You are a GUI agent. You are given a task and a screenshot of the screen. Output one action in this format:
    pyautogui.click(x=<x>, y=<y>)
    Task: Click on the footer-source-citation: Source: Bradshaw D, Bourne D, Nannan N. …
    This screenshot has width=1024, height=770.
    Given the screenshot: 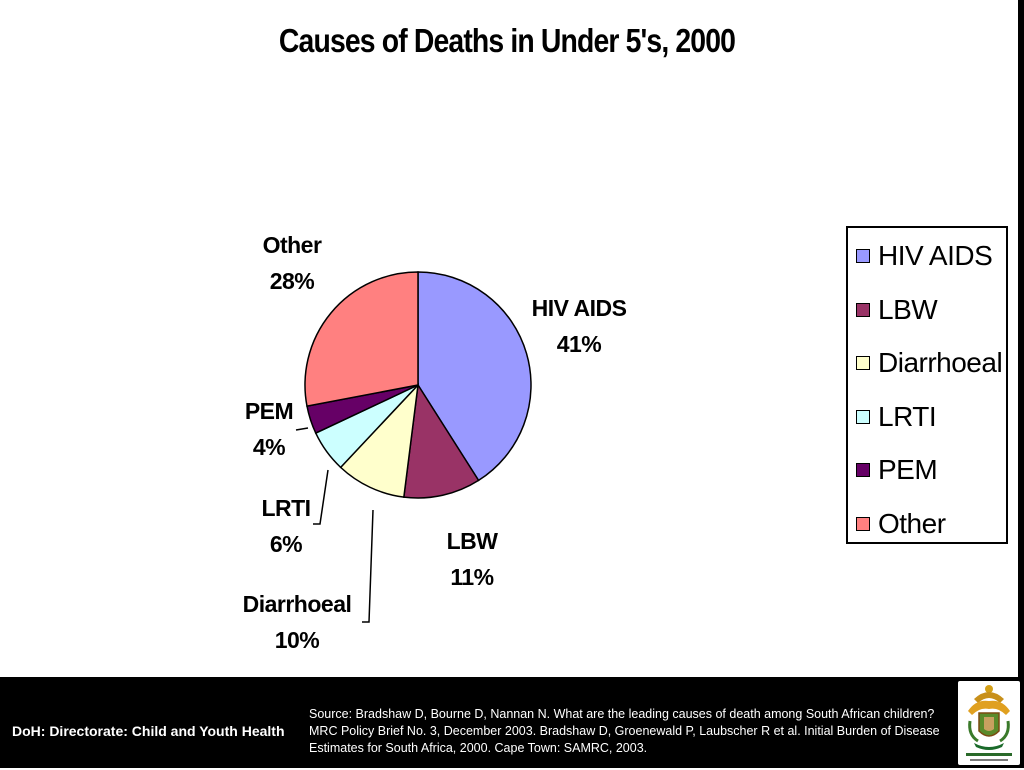 What is the action you would take?
    pyautogui.click(x=624, y=731)
    